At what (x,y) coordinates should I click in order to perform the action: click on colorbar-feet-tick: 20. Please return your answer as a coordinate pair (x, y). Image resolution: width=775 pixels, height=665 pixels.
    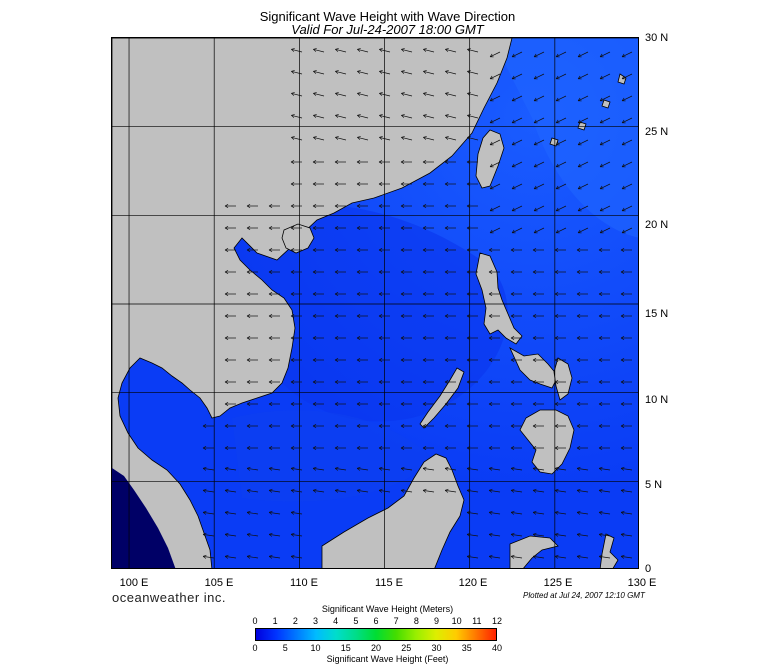
    Looking at the image, I should click on (375, 648).